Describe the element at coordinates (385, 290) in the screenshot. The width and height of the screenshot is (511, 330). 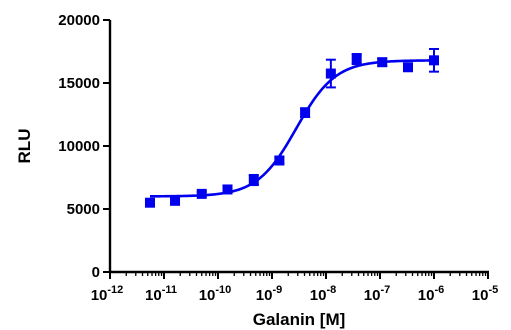
I see `x-tick-label-exponent: -7` at that location.